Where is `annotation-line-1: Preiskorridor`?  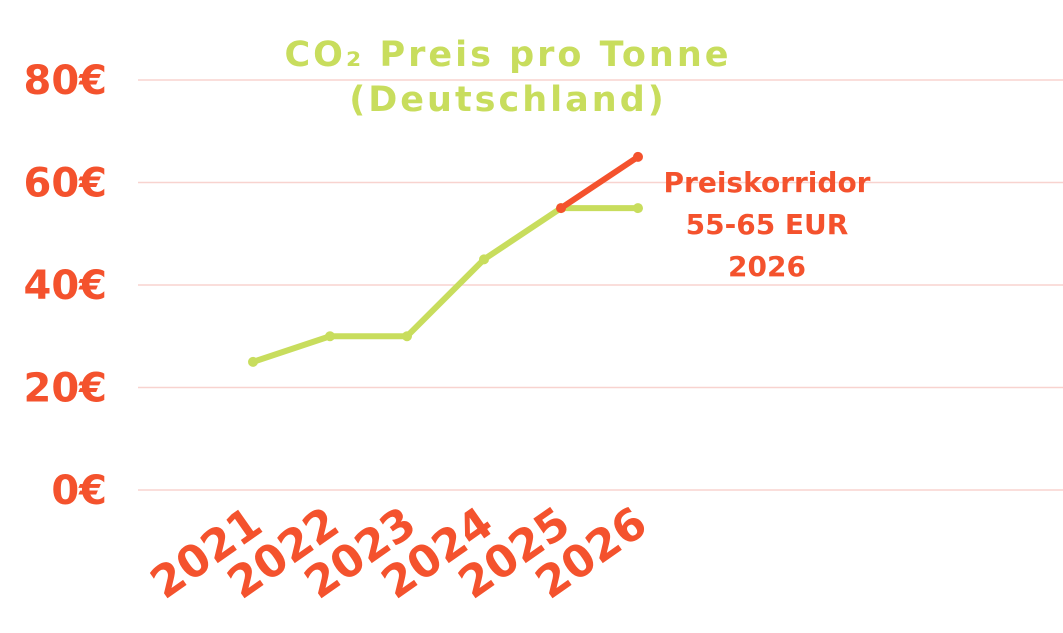 annotation-line-1: Preiskorridor is located at coordinates (767, 182).